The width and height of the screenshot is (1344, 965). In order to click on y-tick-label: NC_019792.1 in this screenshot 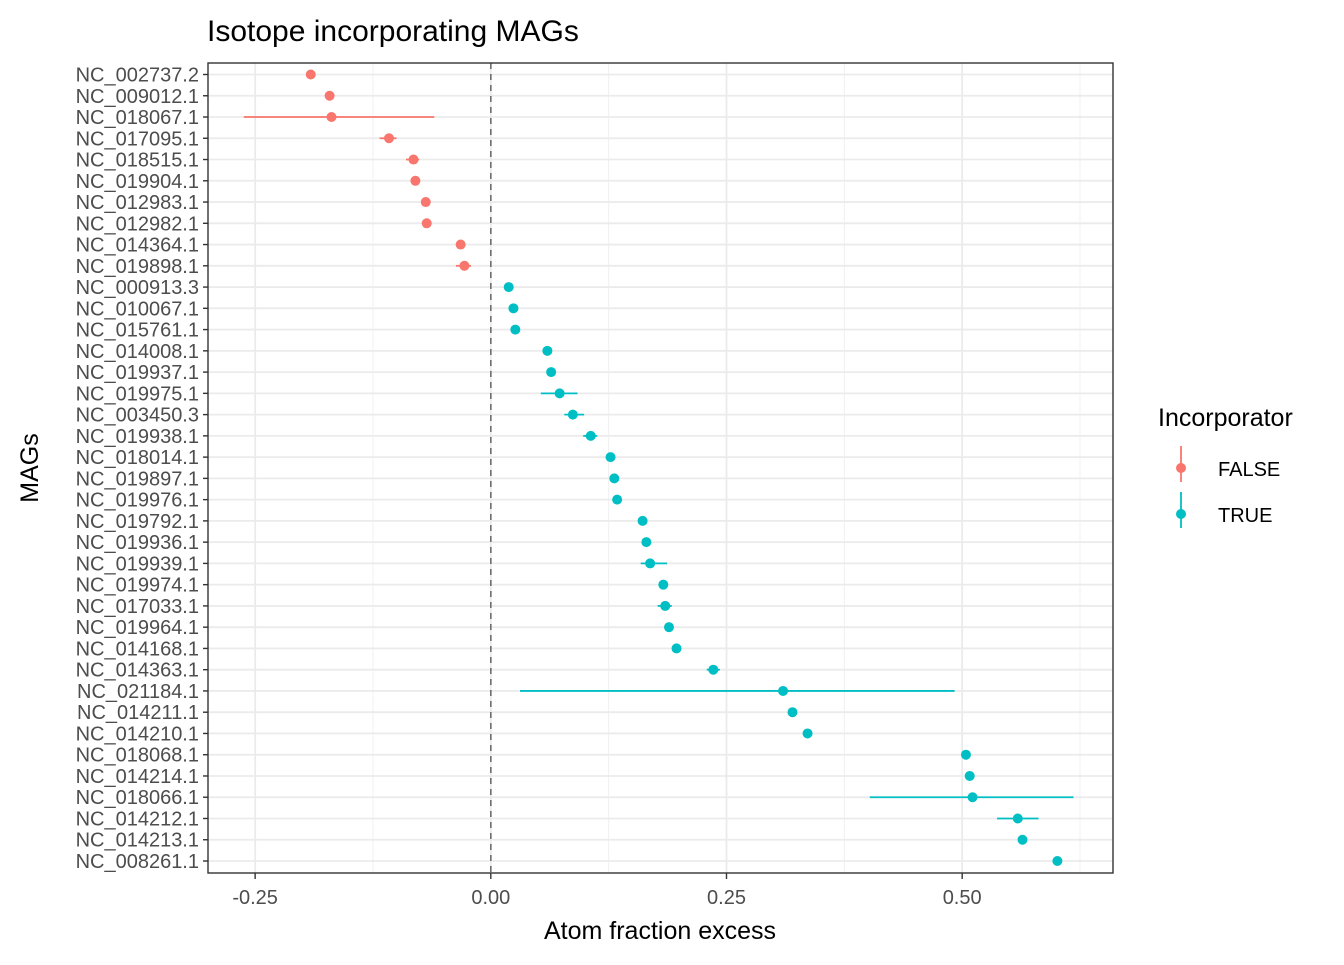, I will do `click(137, 522)`.